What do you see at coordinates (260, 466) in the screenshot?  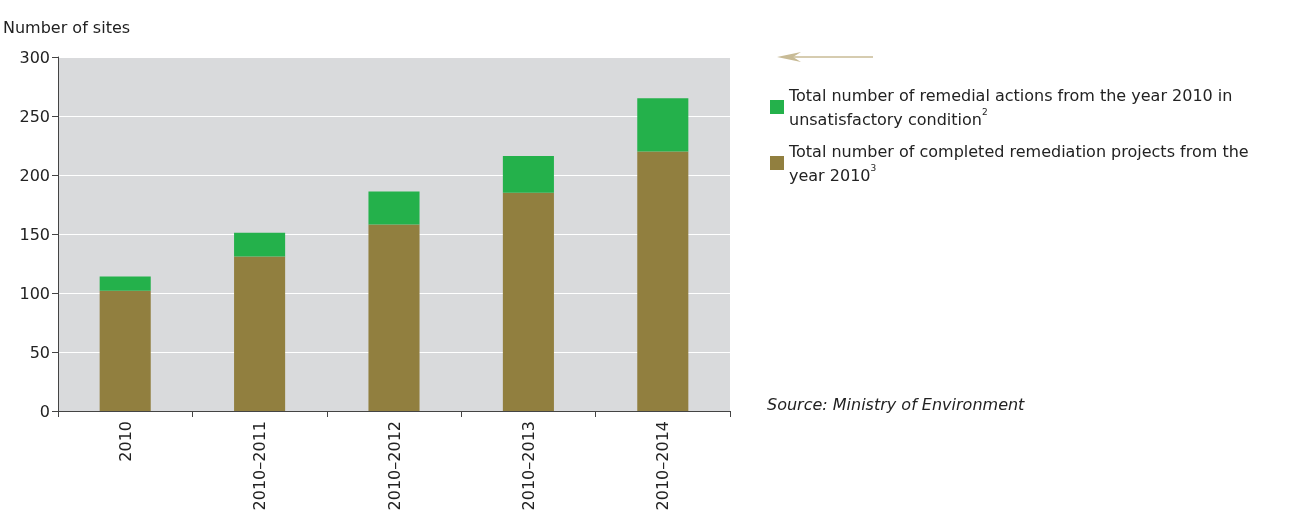 I see `x-tick-label: 2010–2011` at bounding box center [260, 466].